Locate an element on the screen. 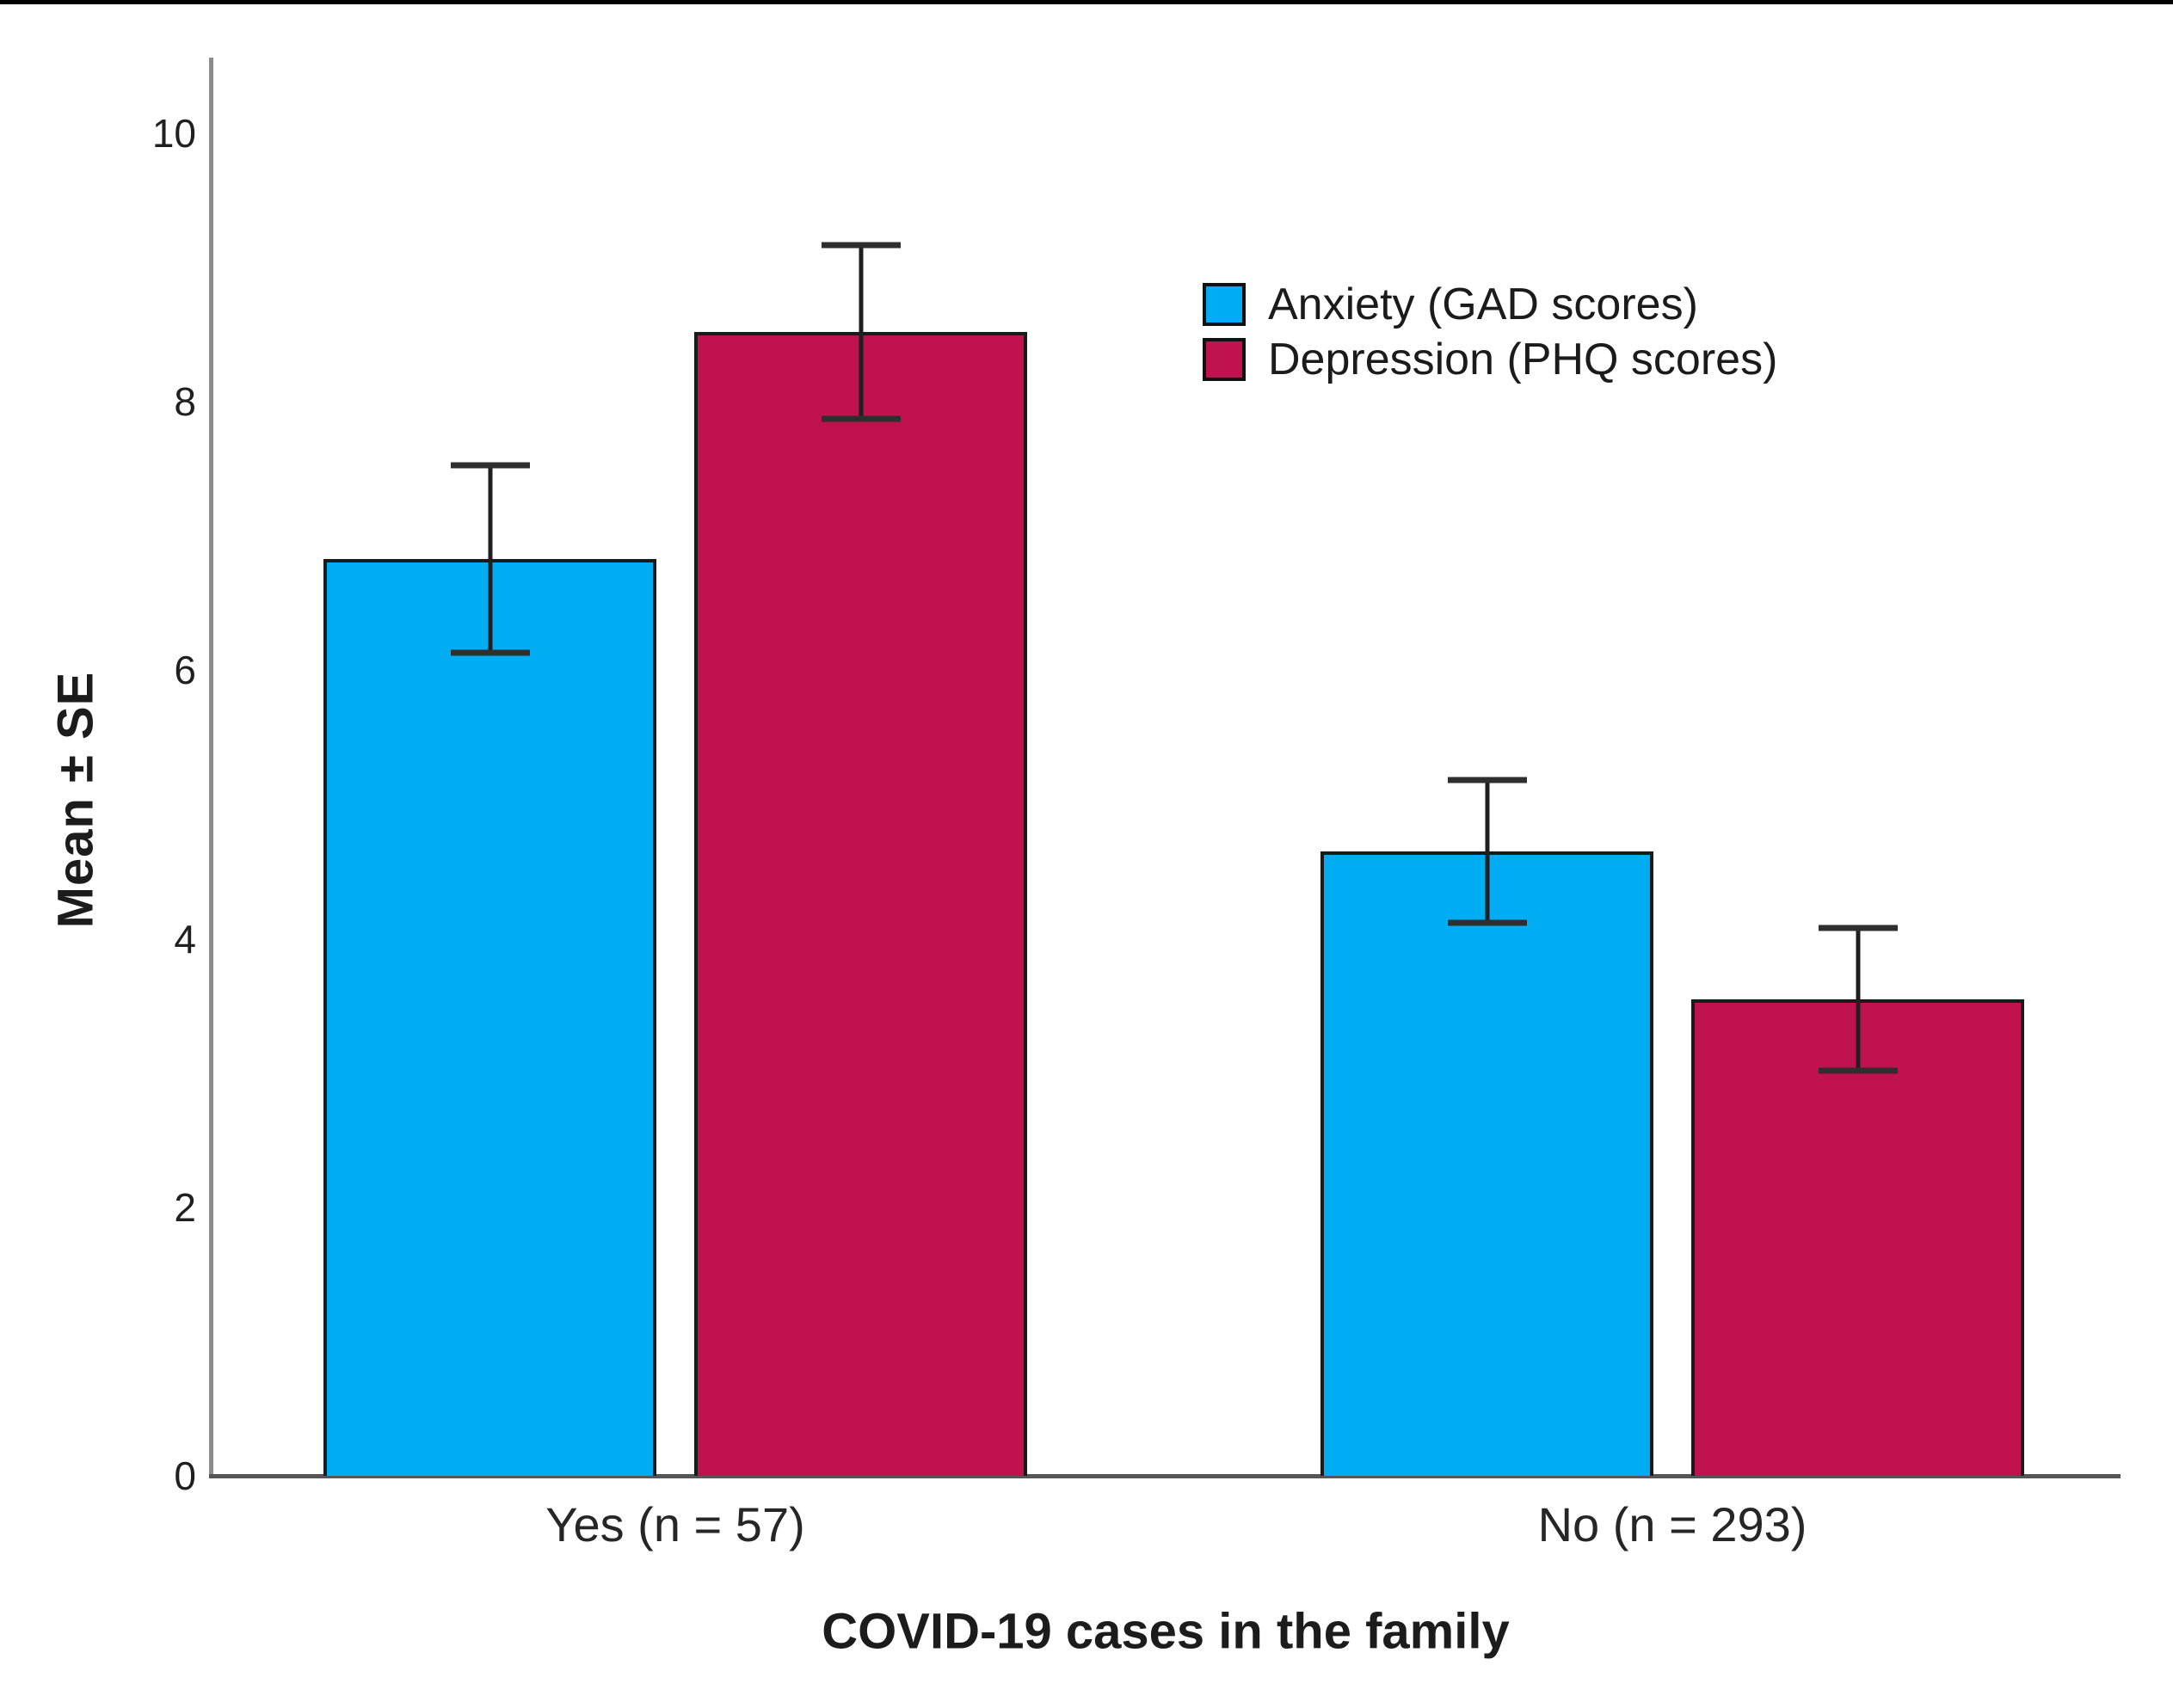 This screenshot has width=2173, height=1708. legend-item-anxiety: Anxiety (GAD scores) is located at coordinates (1490, 304).